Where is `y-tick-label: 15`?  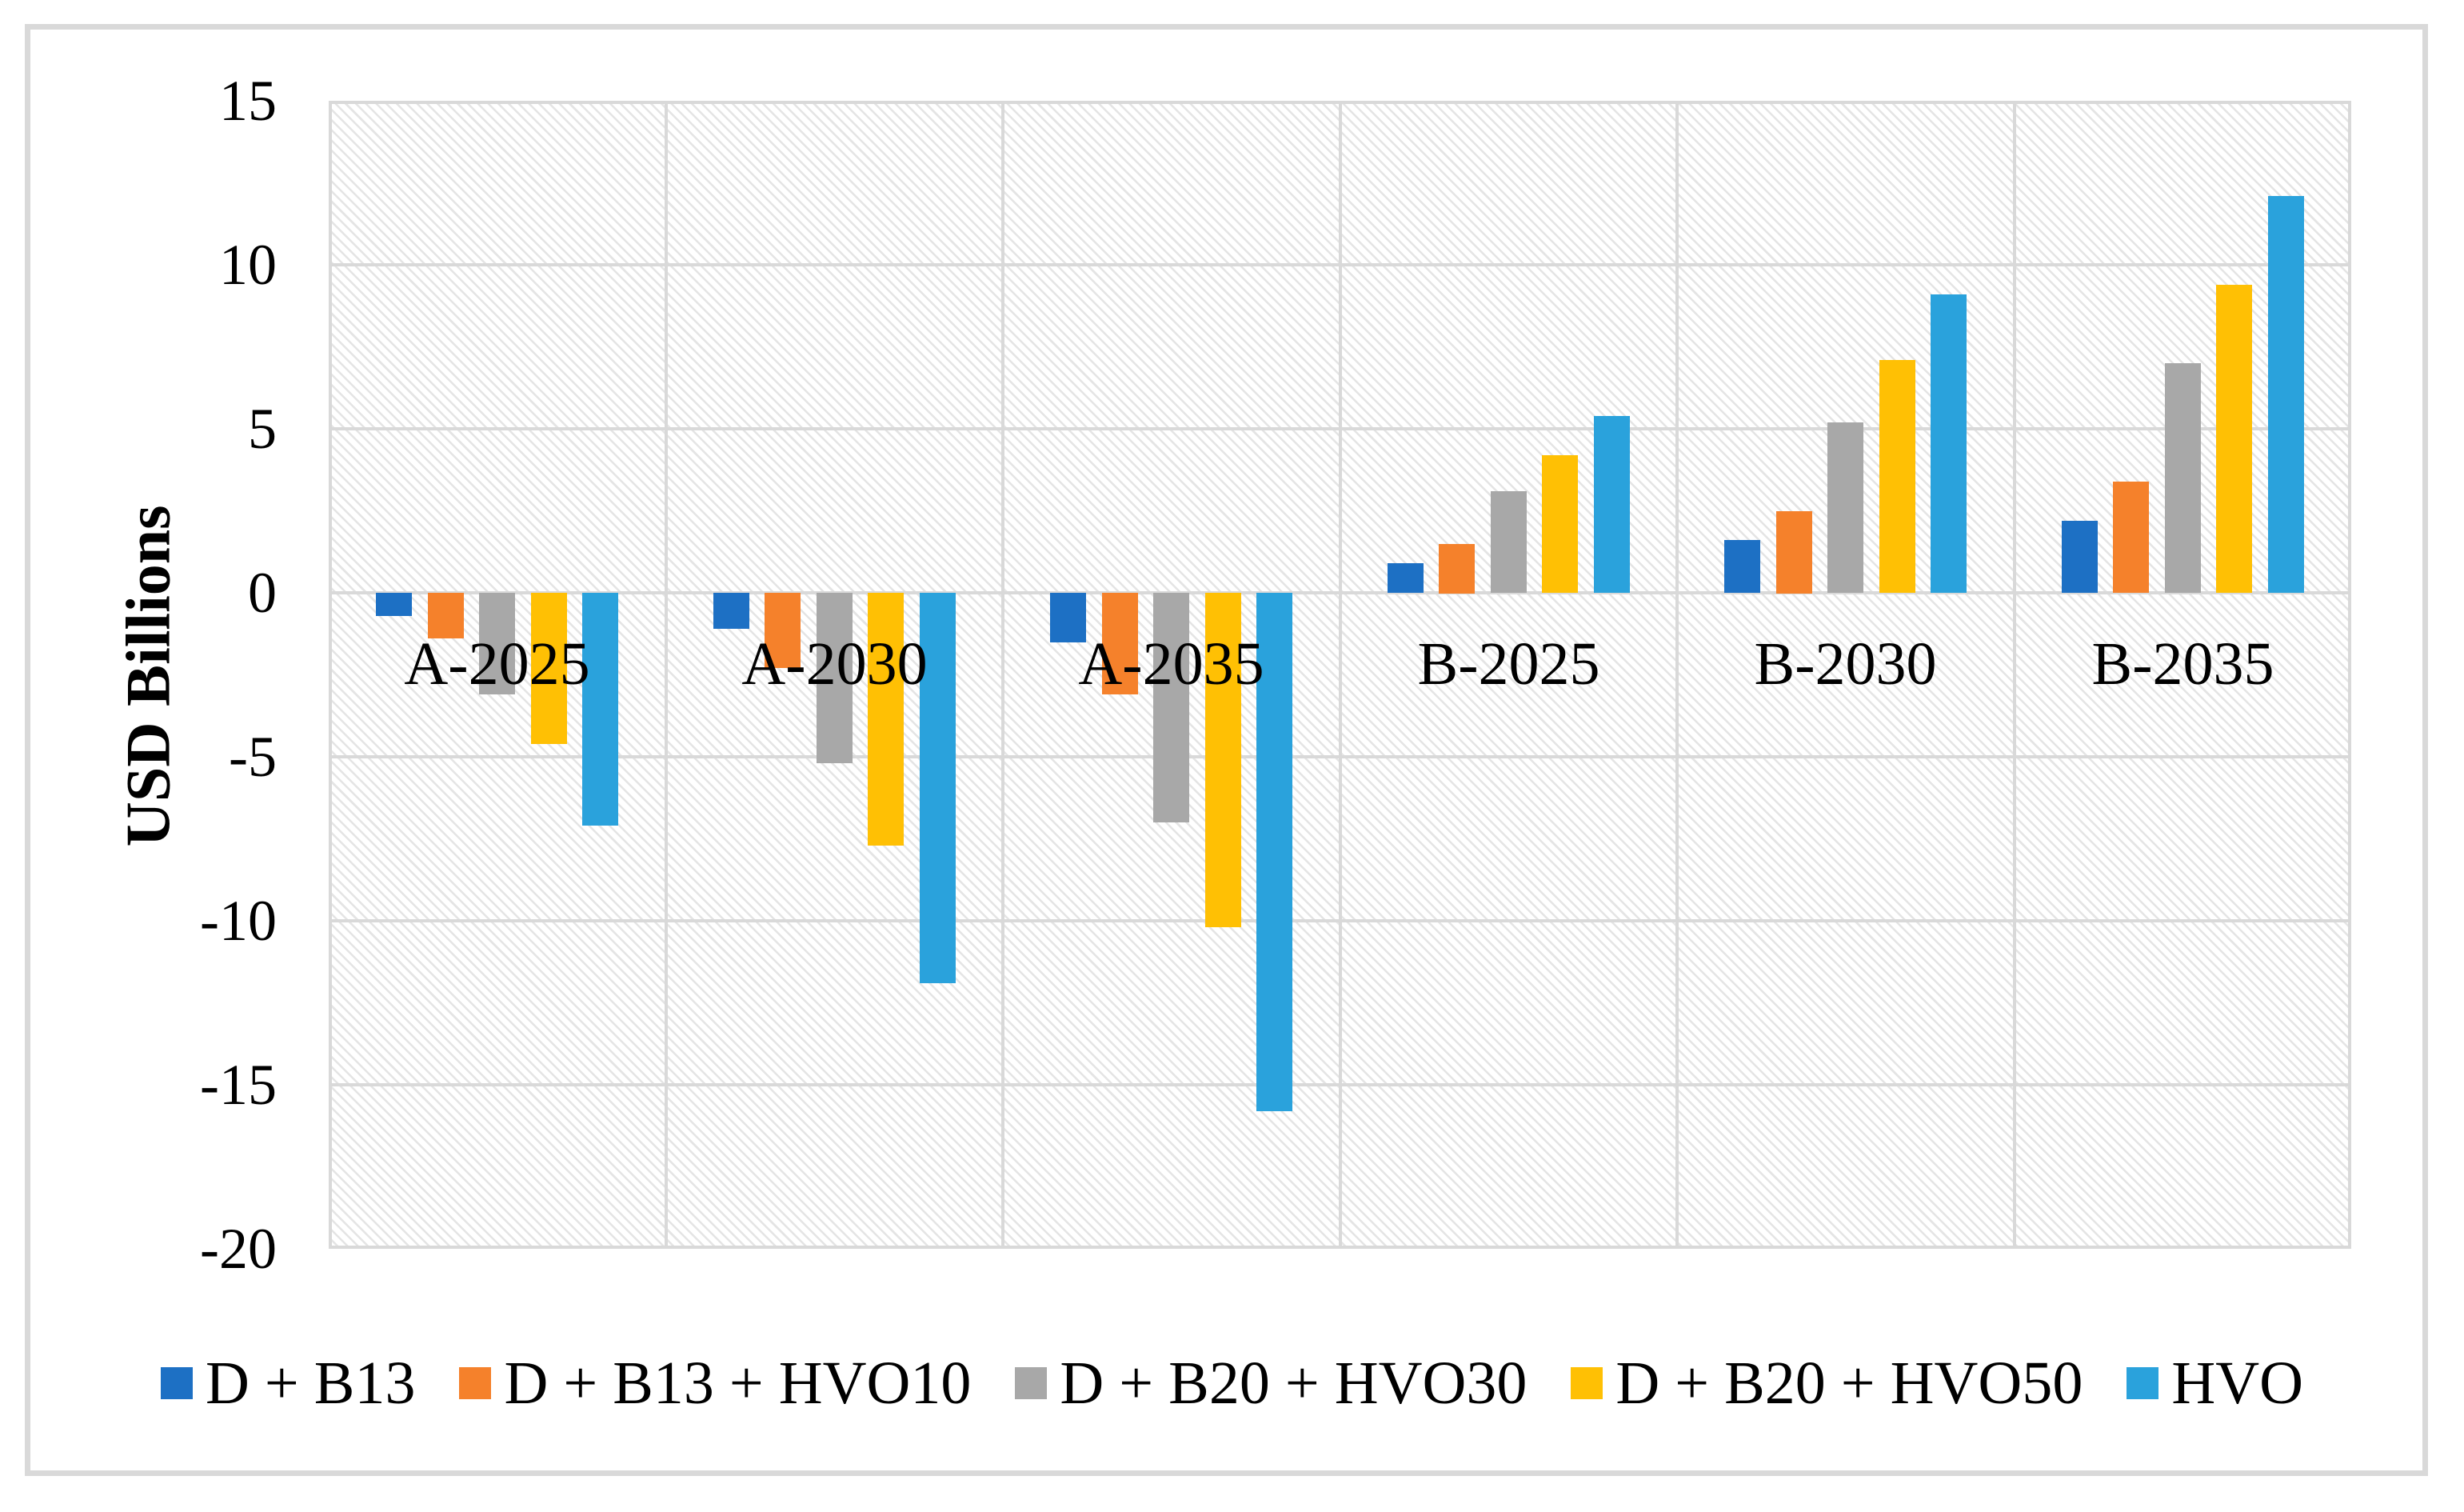
y-tick-label: 15 is located at coordinates (248, 101).